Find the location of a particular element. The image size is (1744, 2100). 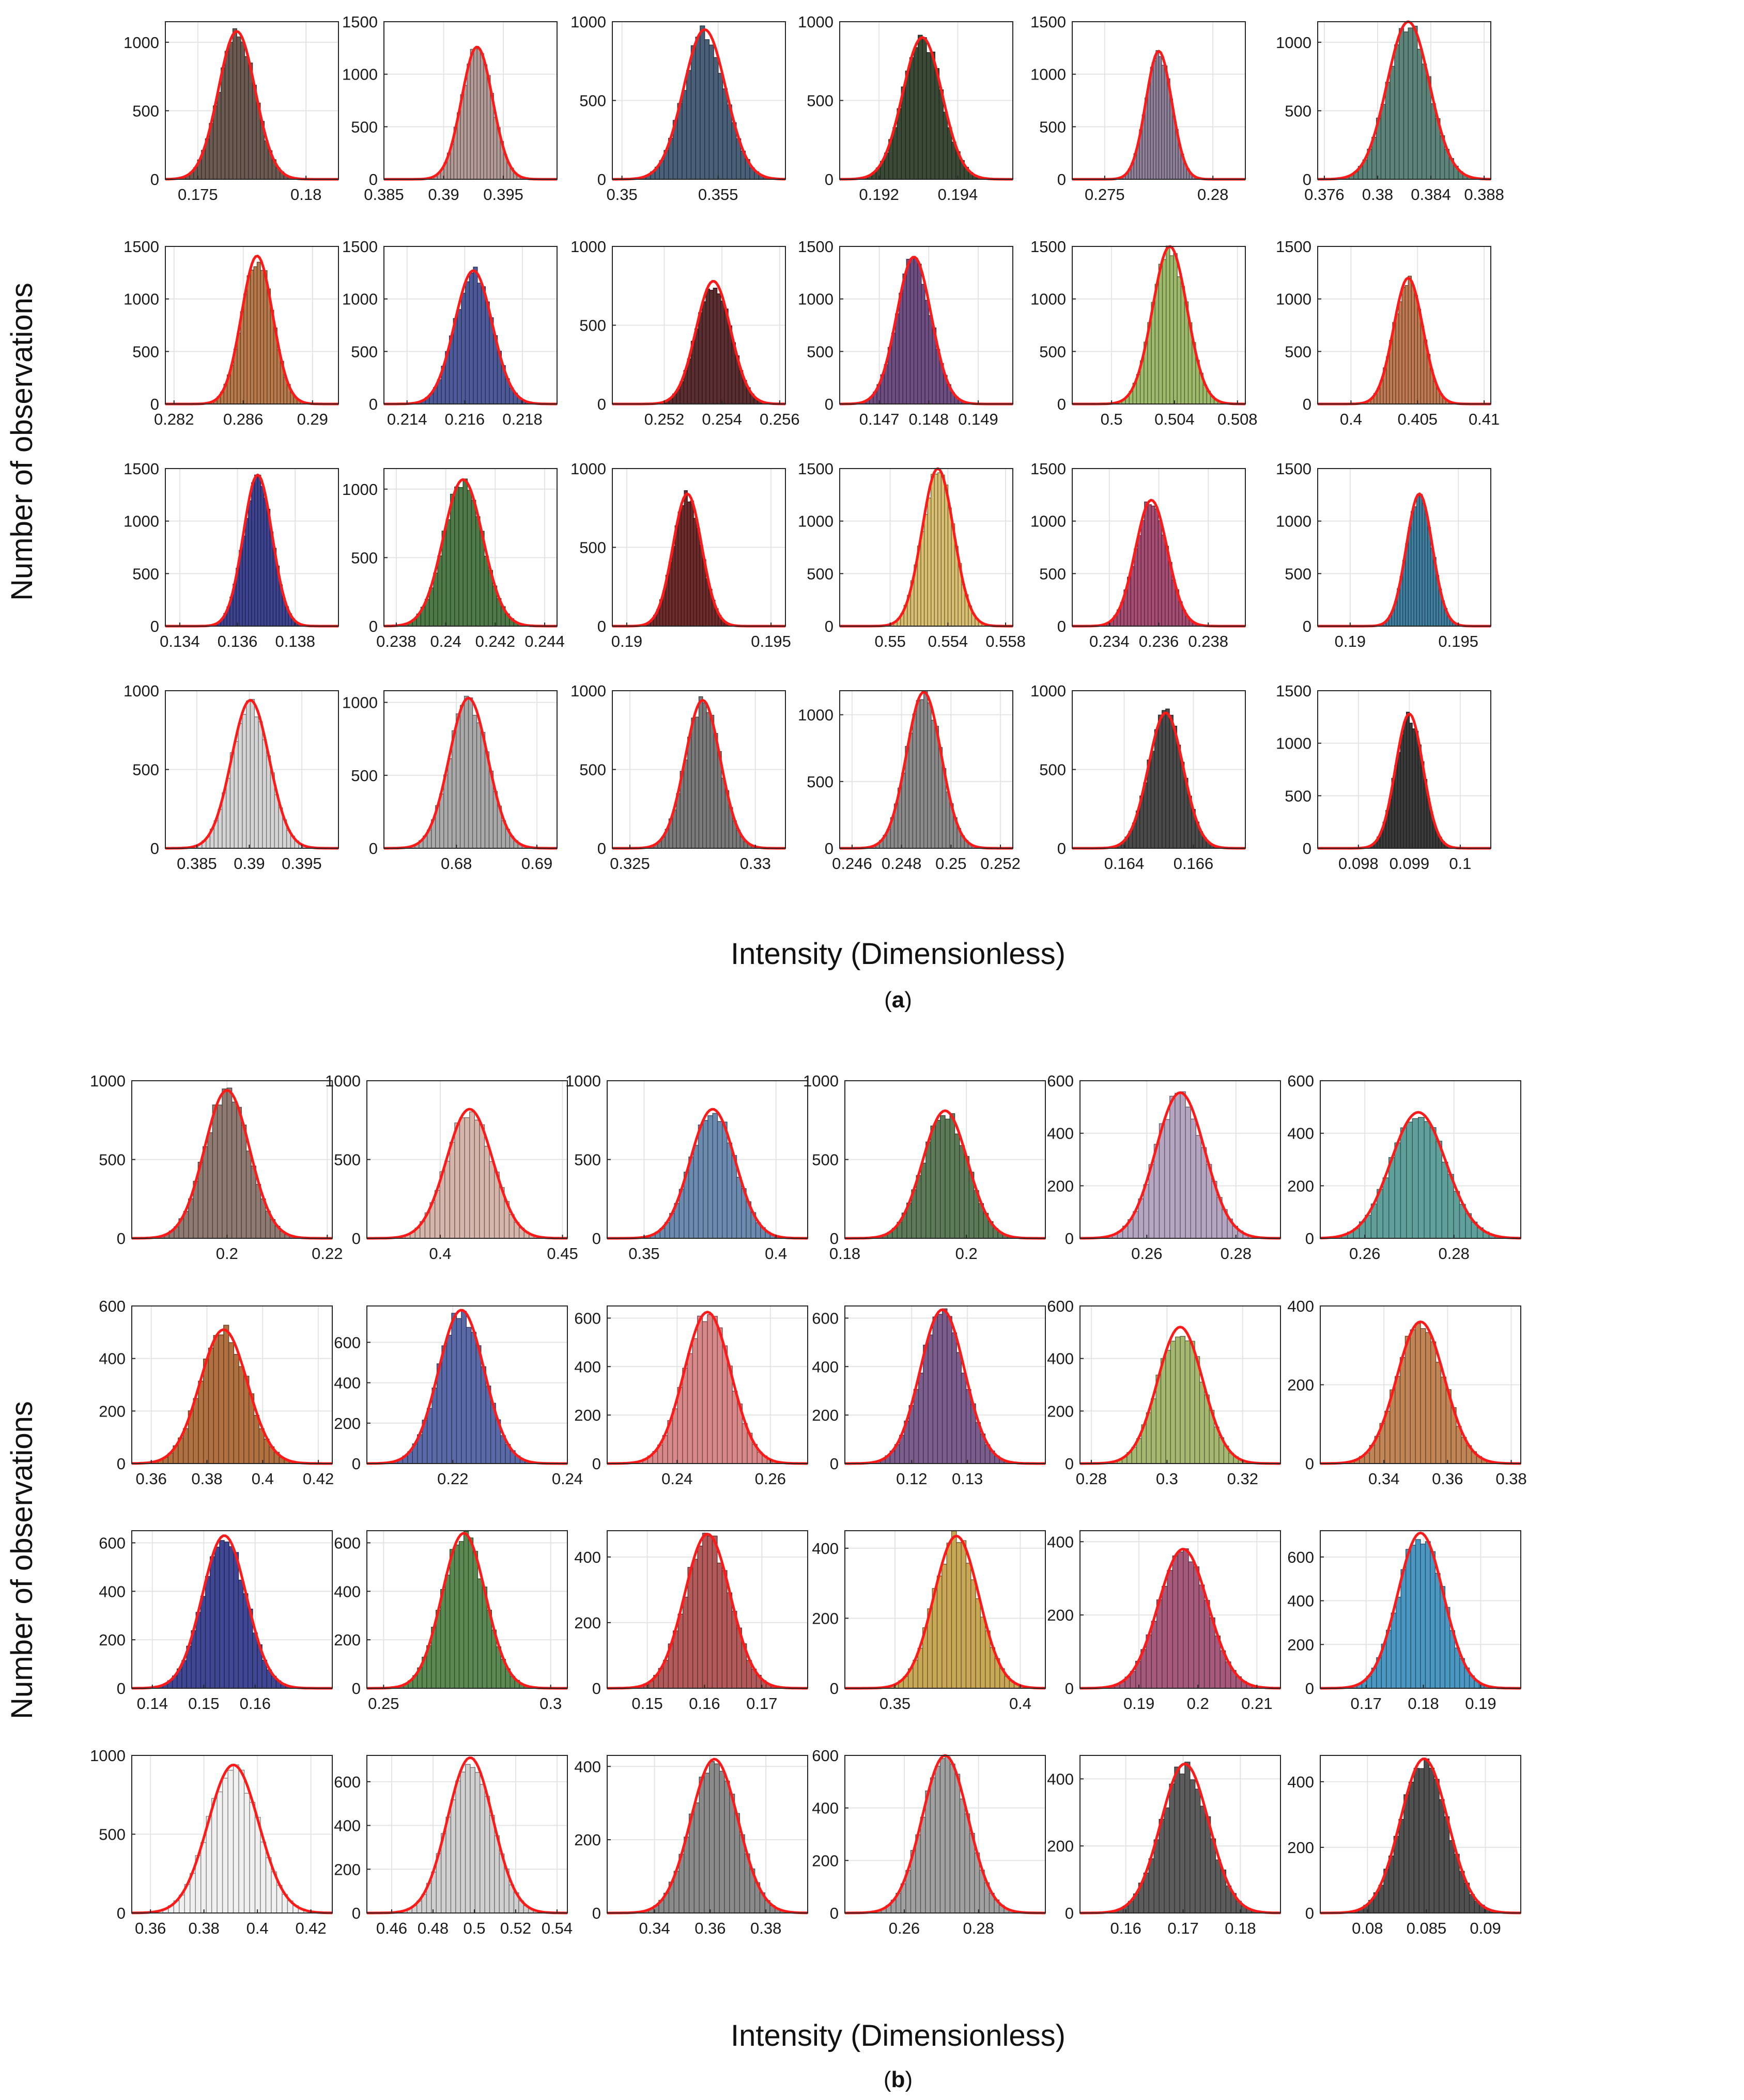

hist-a-r4c3: 0.325 0.33 0 500 1000 is located at coordinates (678, 777).